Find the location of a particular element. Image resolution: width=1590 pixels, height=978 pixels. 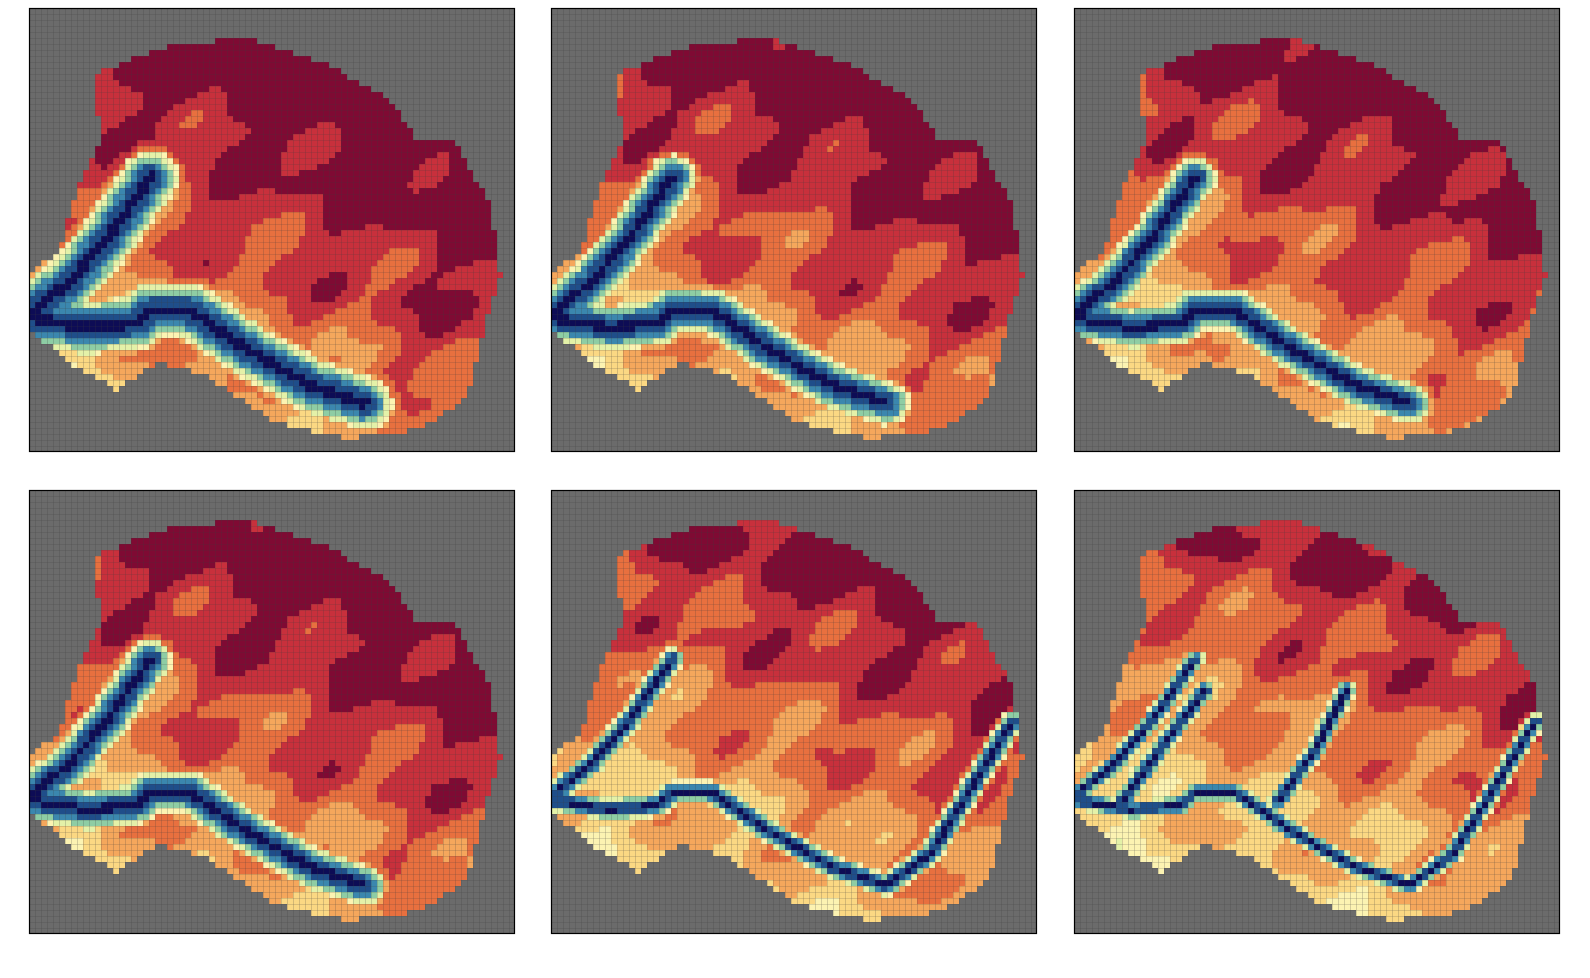

grid-overlay is located at coordinates (272, 230).